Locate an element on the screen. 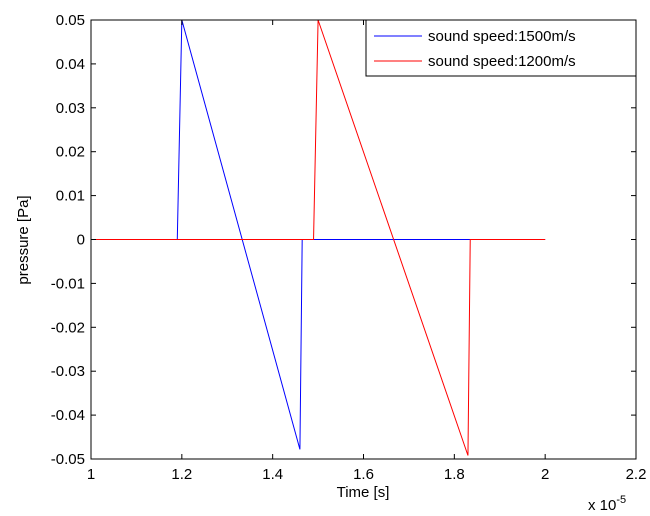  x-tick-label: 1.8 is located at coordinates (454, 474).